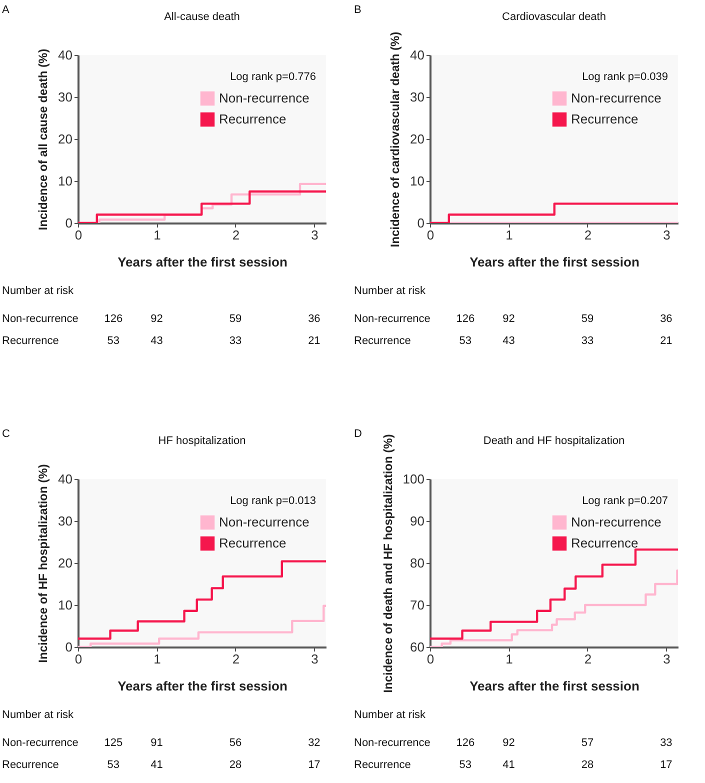 The height and width of the screenshot is (783, 705). I want to click on chart-title: HF hospitalization, so click(202, 441).